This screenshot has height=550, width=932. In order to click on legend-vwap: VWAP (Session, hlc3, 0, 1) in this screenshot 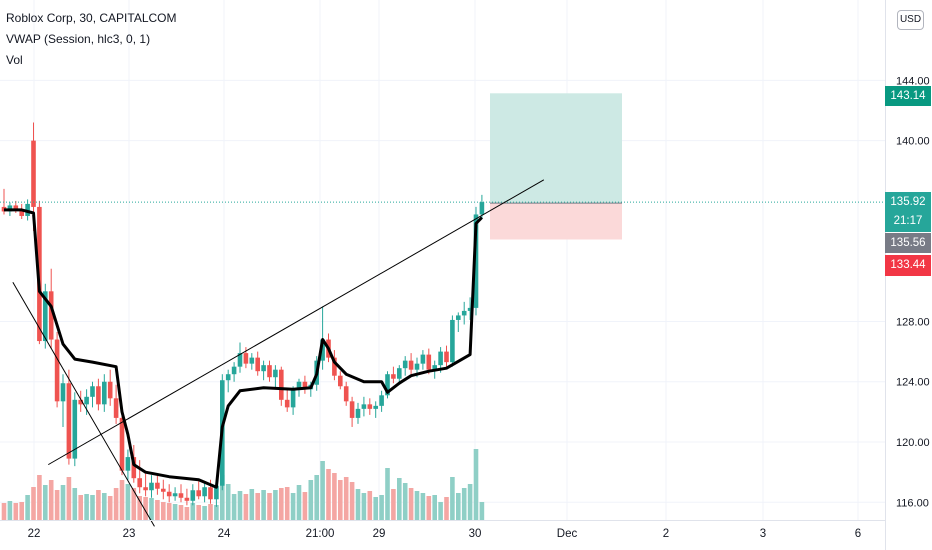, I will do `click(78, 39)`.